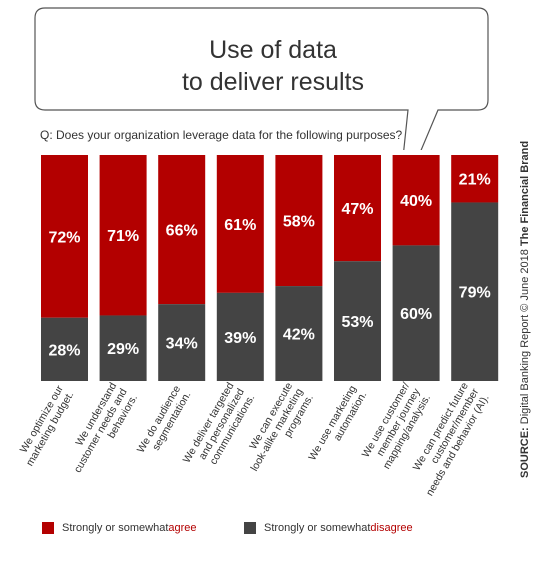  I want to click on chart-title-line-2: to deliver results, so click(273, 82).